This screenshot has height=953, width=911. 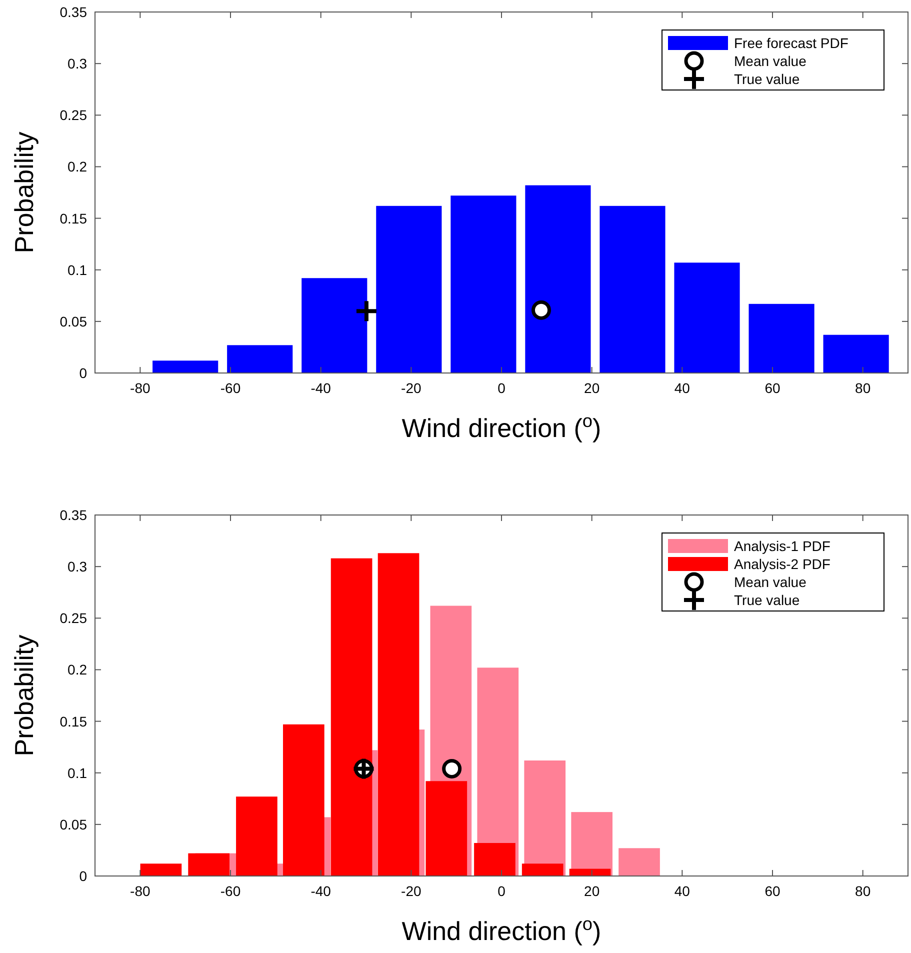 What do you see at coordinates (782, 546) in the screenshot?
I see `legend-label: Analysis-1 PDF` at bounding box center [782, 546].